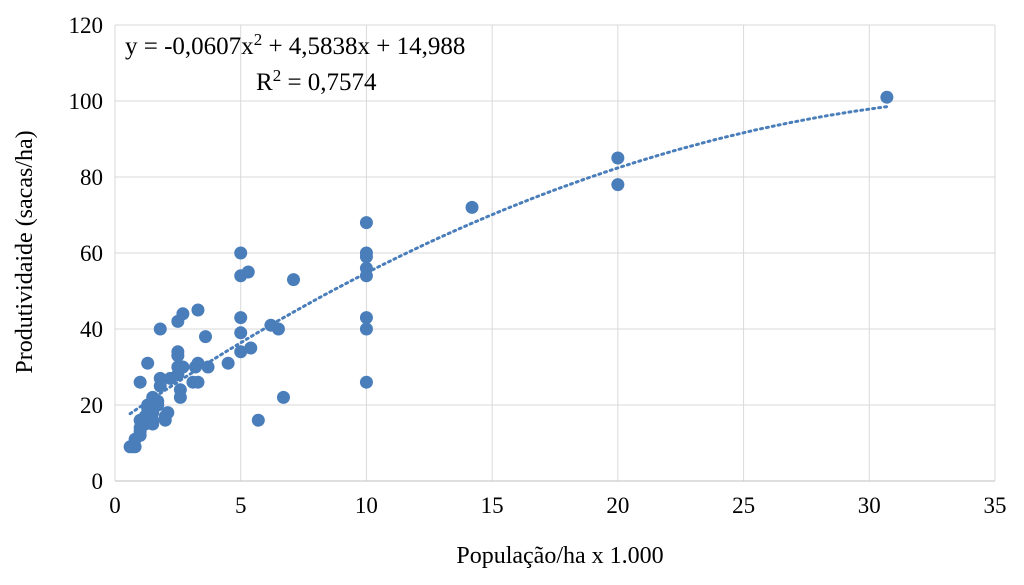  Describe the element at coordinates (91, 177) in the screenshot. I see `y-tick-label: 80` at that location.